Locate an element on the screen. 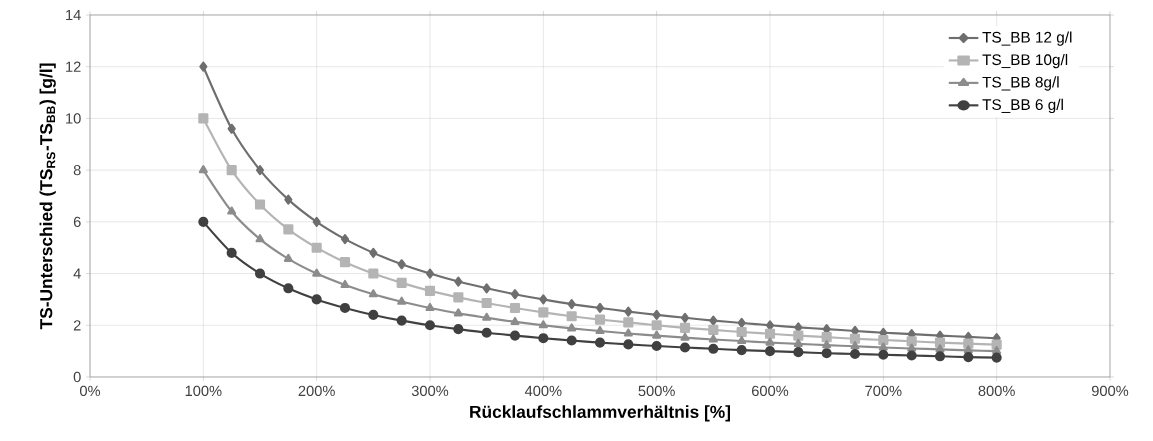 The width and height of the screenshot is (1153, 441). y-tick-label: 2 is located at coordinates (77, 325).